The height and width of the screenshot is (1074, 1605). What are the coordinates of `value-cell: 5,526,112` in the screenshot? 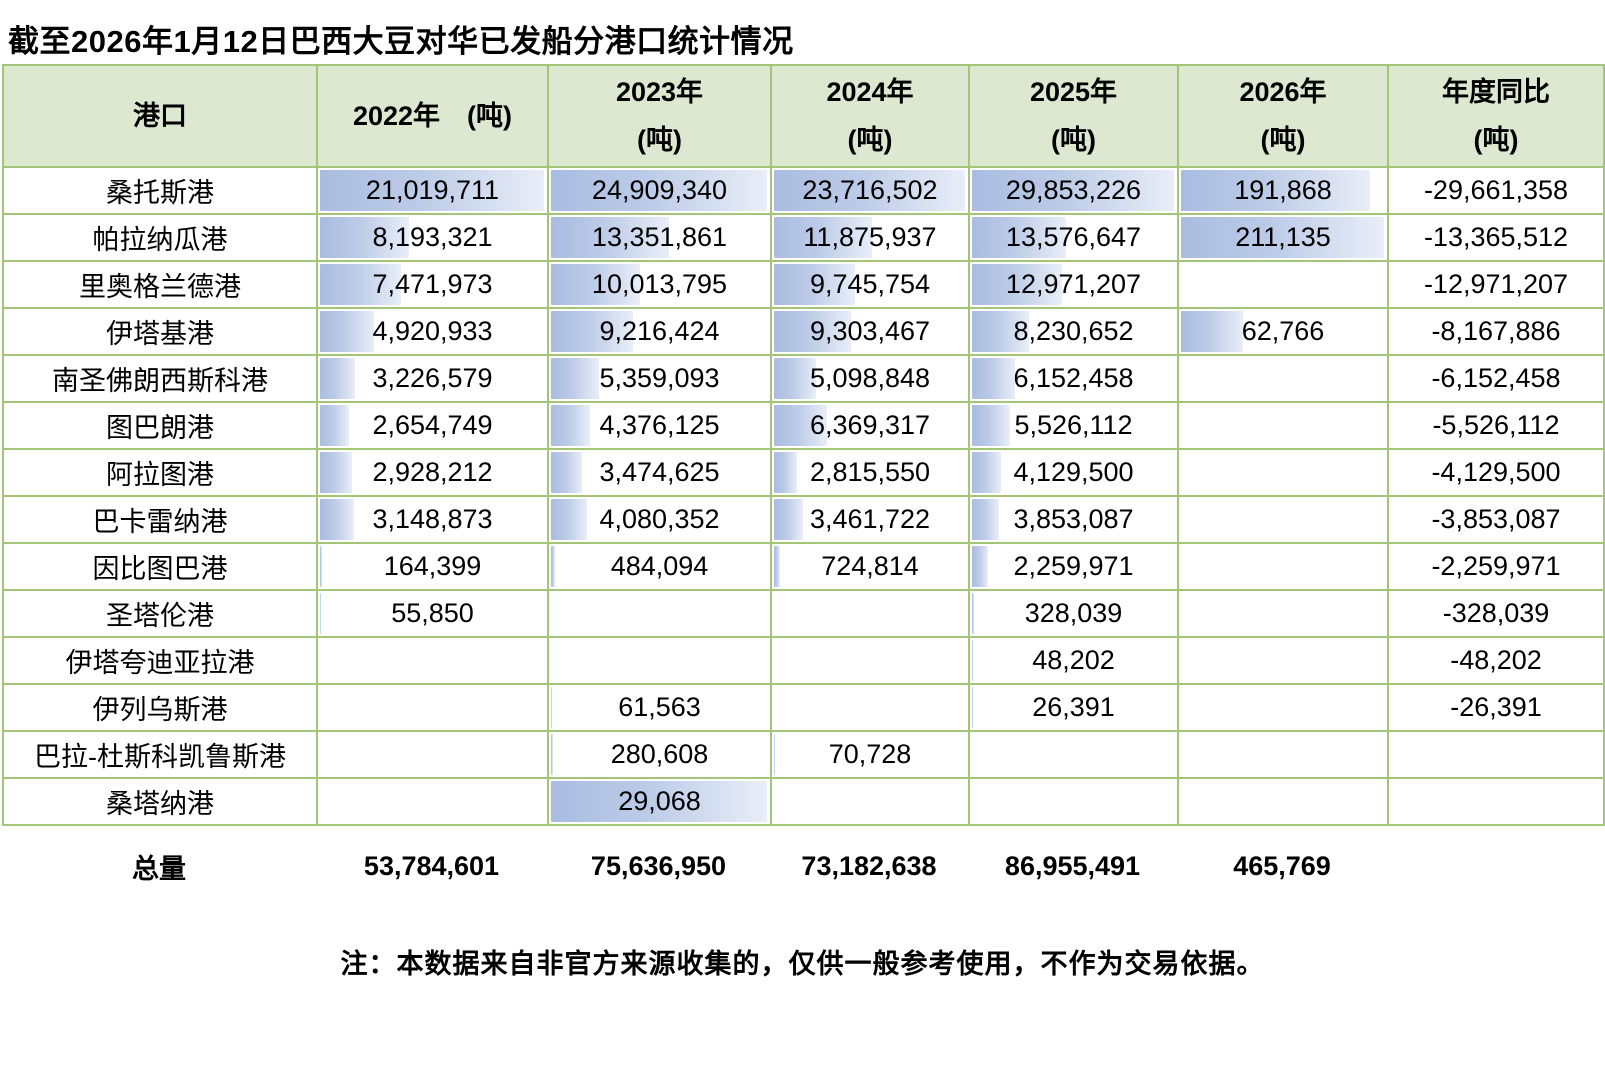 It's located at (1073, 425).